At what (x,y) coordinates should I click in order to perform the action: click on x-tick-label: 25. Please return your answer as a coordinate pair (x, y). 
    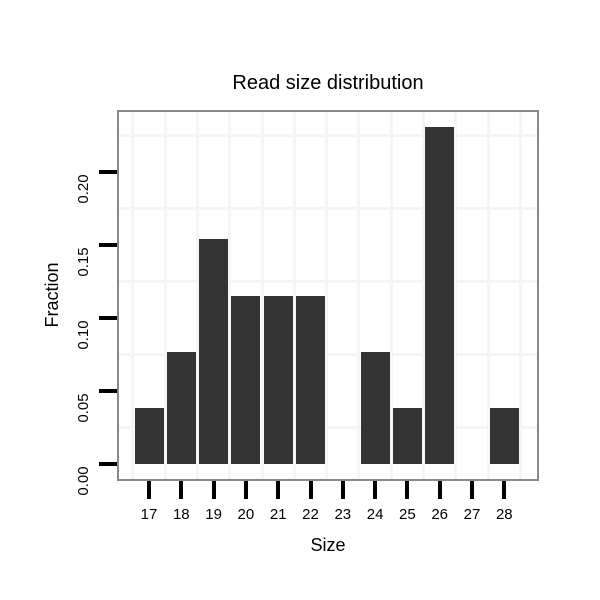
    Looking at the image, I should click on (407, 514).